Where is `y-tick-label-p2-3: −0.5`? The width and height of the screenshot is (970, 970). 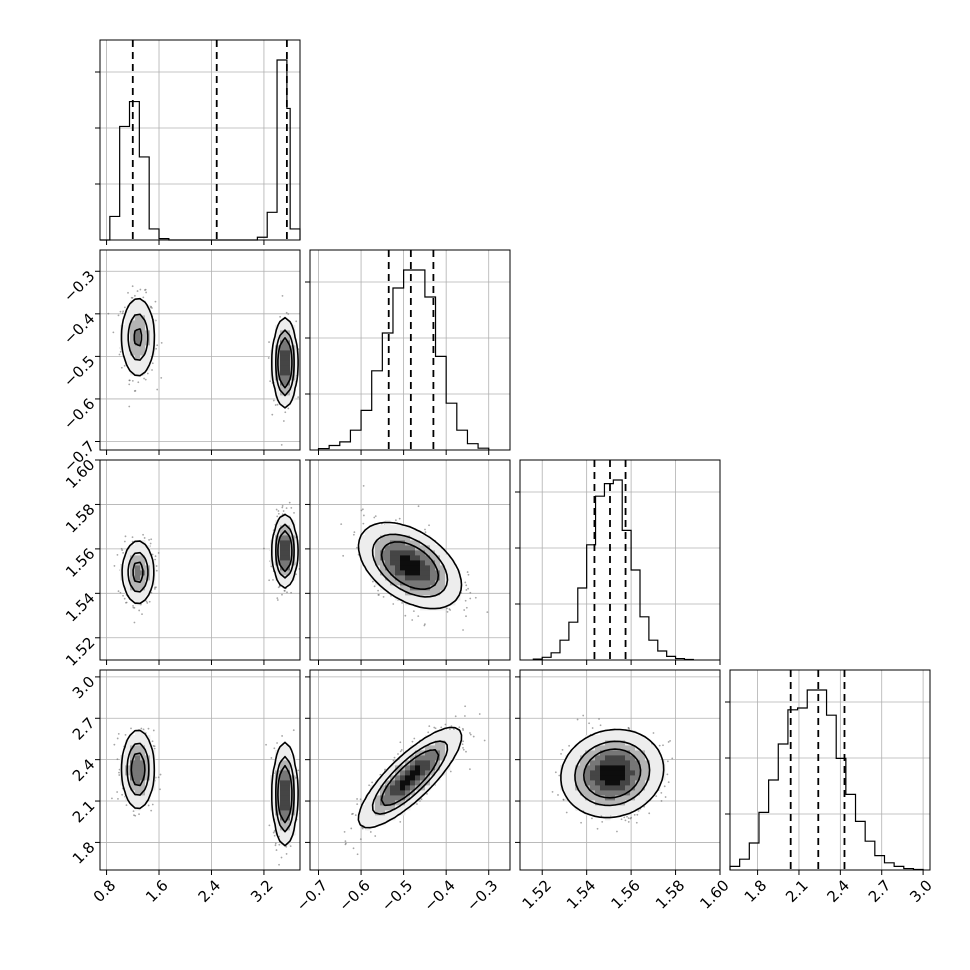
y-tick-label-p2-3: −0.5 is located at coordinates (79, 371).